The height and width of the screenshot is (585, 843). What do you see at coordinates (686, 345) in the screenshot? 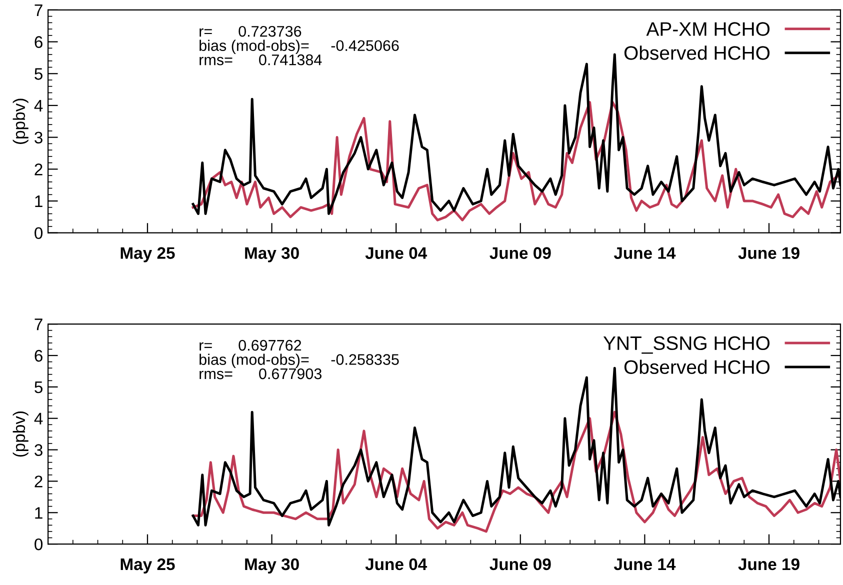
I see `legend-label: YNT_SSNG HCHO` at bounding box center [686, 345].